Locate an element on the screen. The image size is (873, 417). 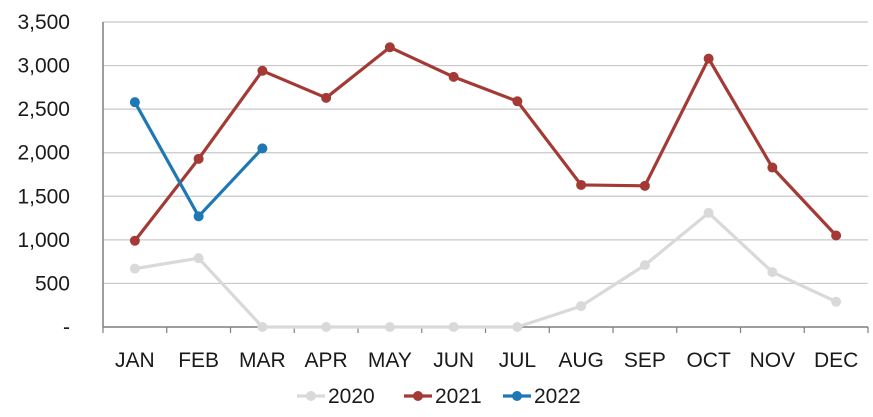
x-tick-label: SEP is located at coordinates (645, 360).